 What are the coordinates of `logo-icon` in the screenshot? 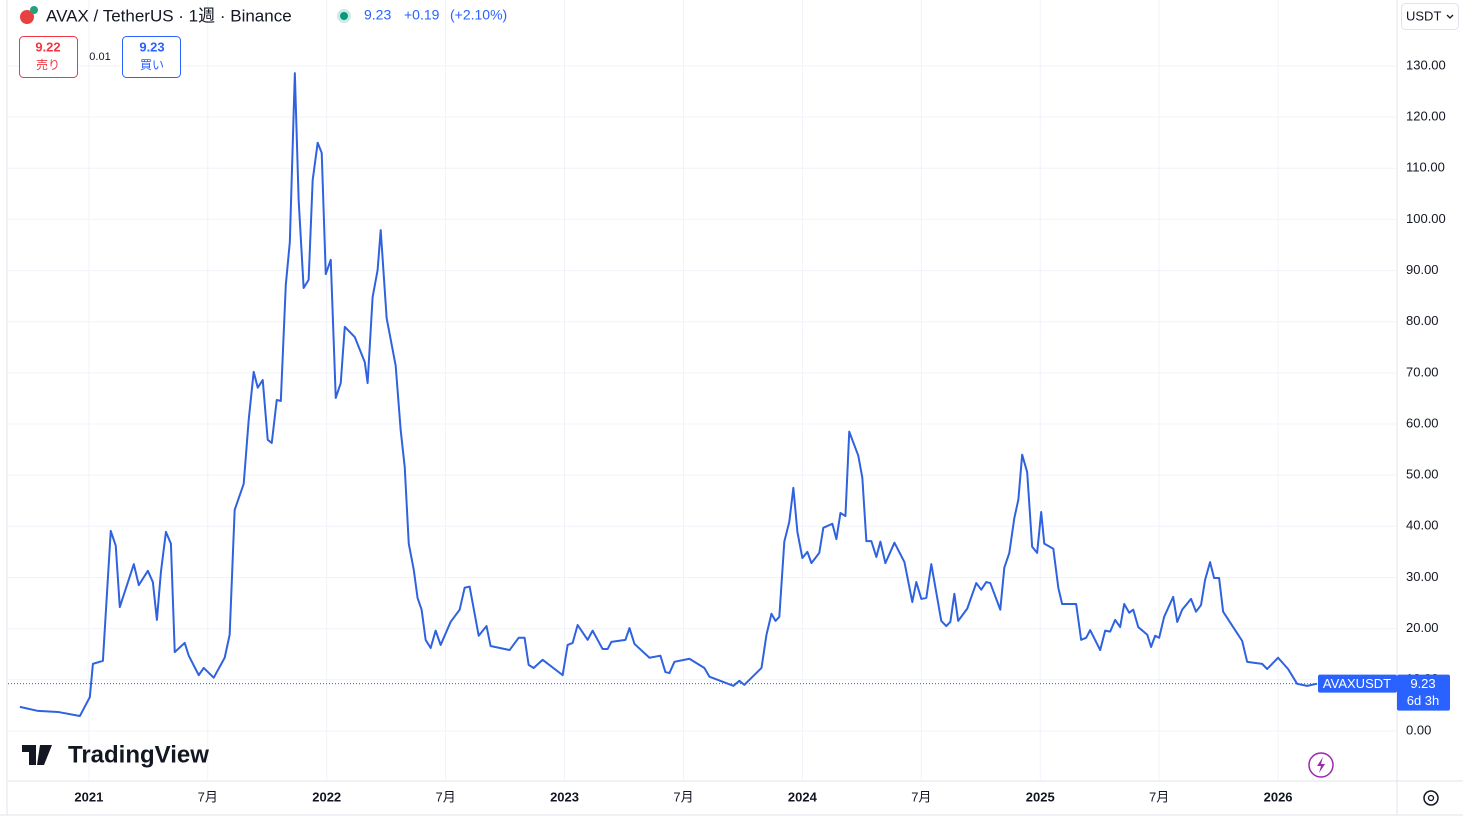 It's located at (43, 749).